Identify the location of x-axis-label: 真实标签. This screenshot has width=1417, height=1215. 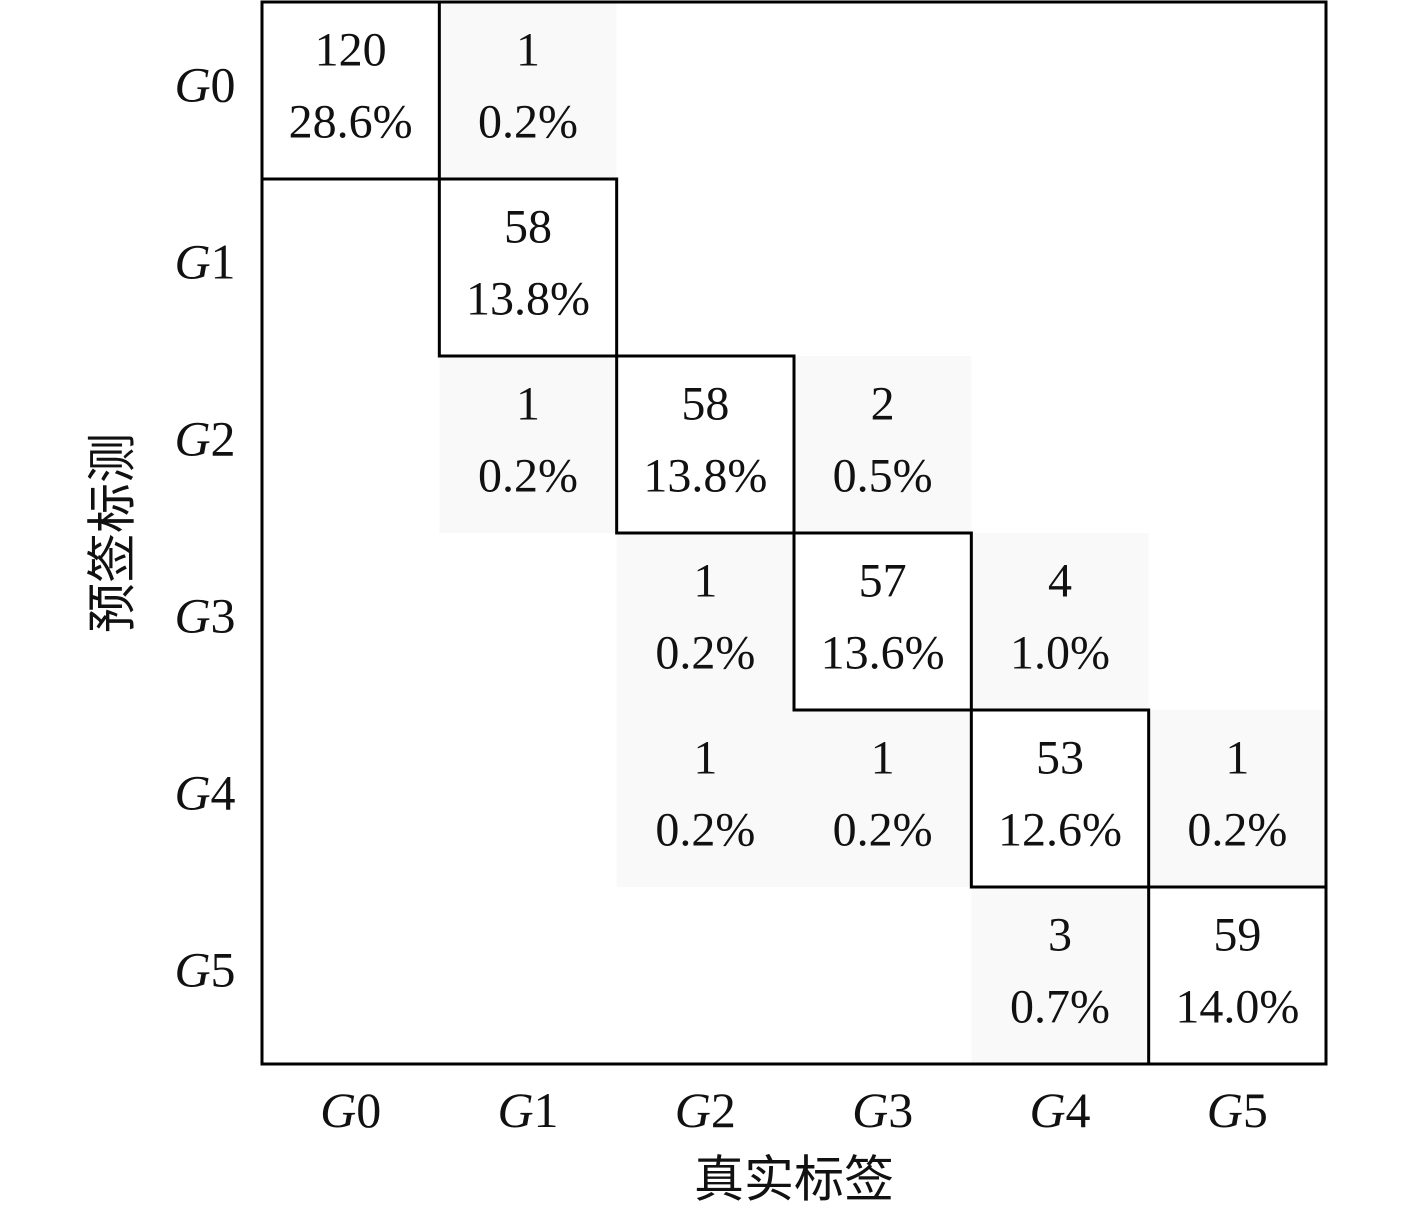
(794, 1179).